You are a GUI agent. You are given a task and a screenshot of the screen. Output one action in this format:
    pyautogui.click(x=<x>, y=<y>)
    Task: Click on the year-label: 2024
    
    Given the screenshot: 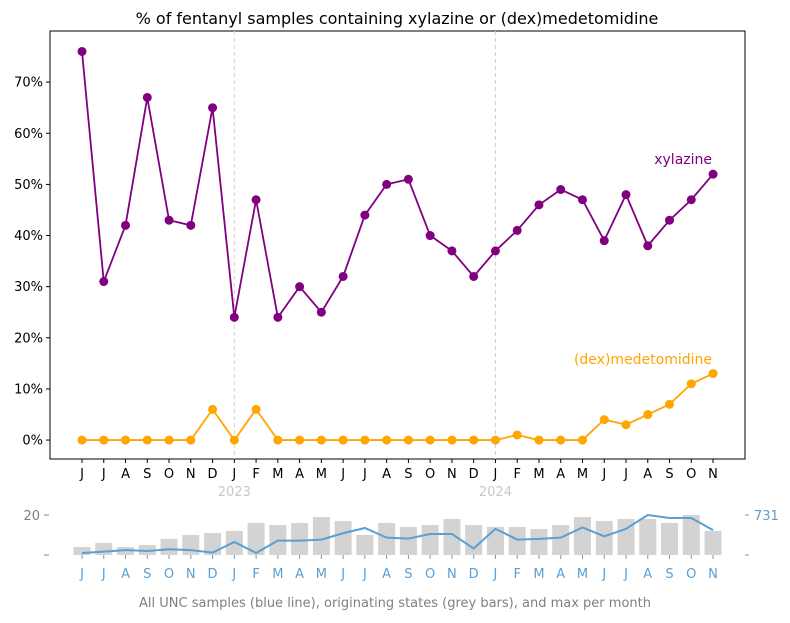 What is the action you would take?
    pyautogui.click(x=495, y=492)
    